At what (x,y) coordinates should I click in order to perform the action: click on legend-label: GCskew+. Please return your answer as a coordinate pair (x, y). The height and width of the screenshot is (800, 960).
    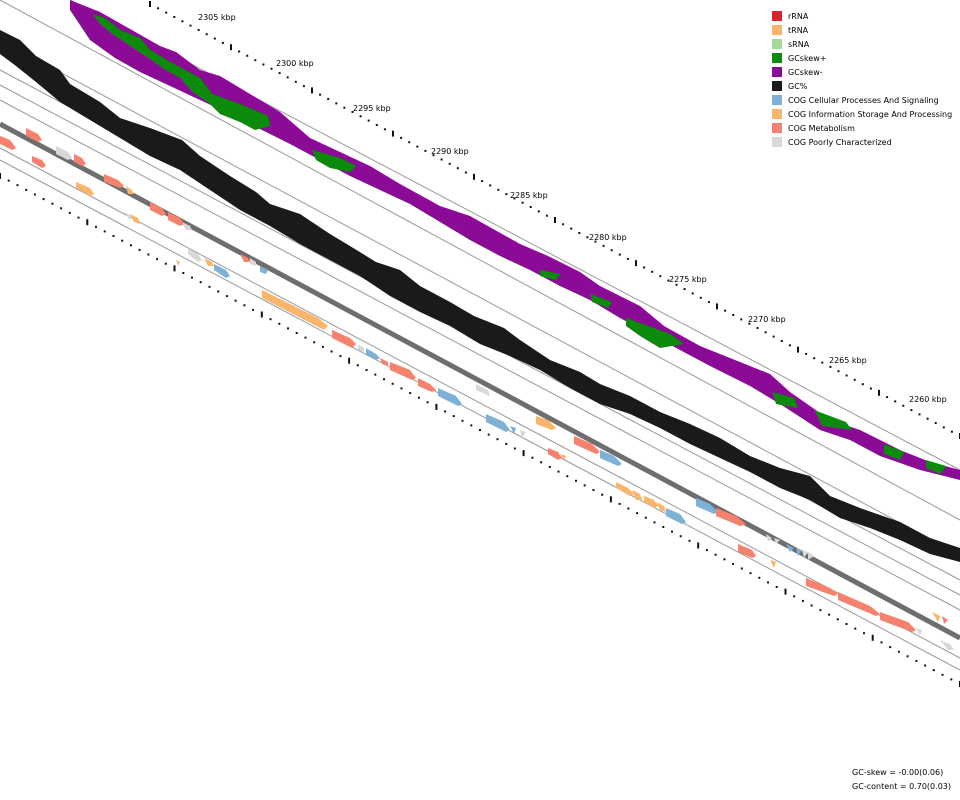
    Looking at the image, I should click on (807, 58).